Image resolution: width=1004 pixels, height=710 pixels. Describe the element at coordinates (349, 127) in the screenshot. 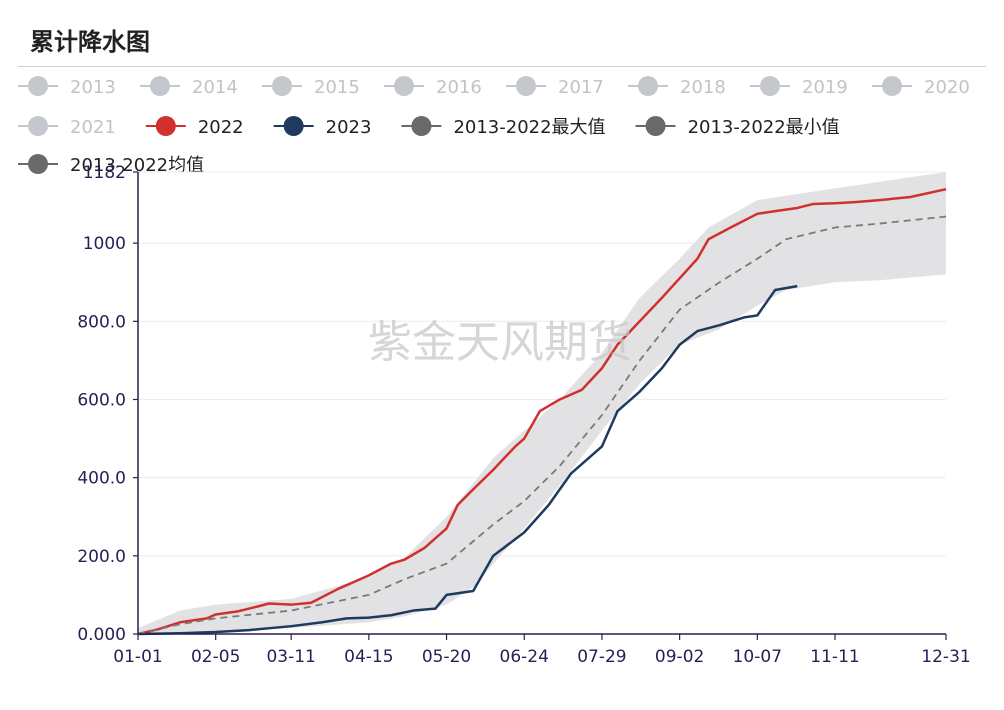

I see `legend-label: 2023` at that location.